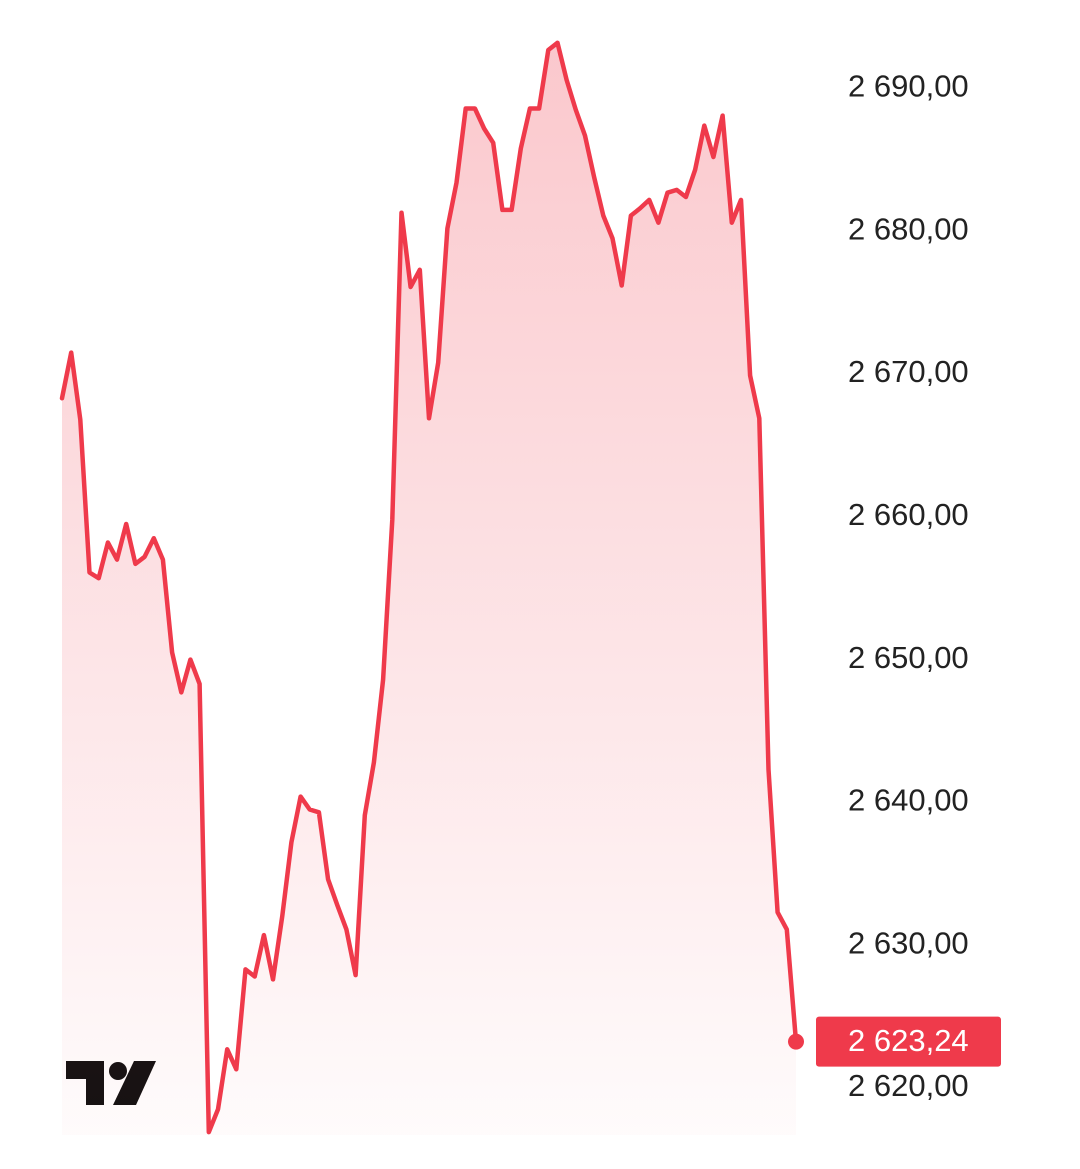  Describe the element at coordinates (908, 1085) in the screenshot. I see `y-tick-label: 2 620,00` at that location.